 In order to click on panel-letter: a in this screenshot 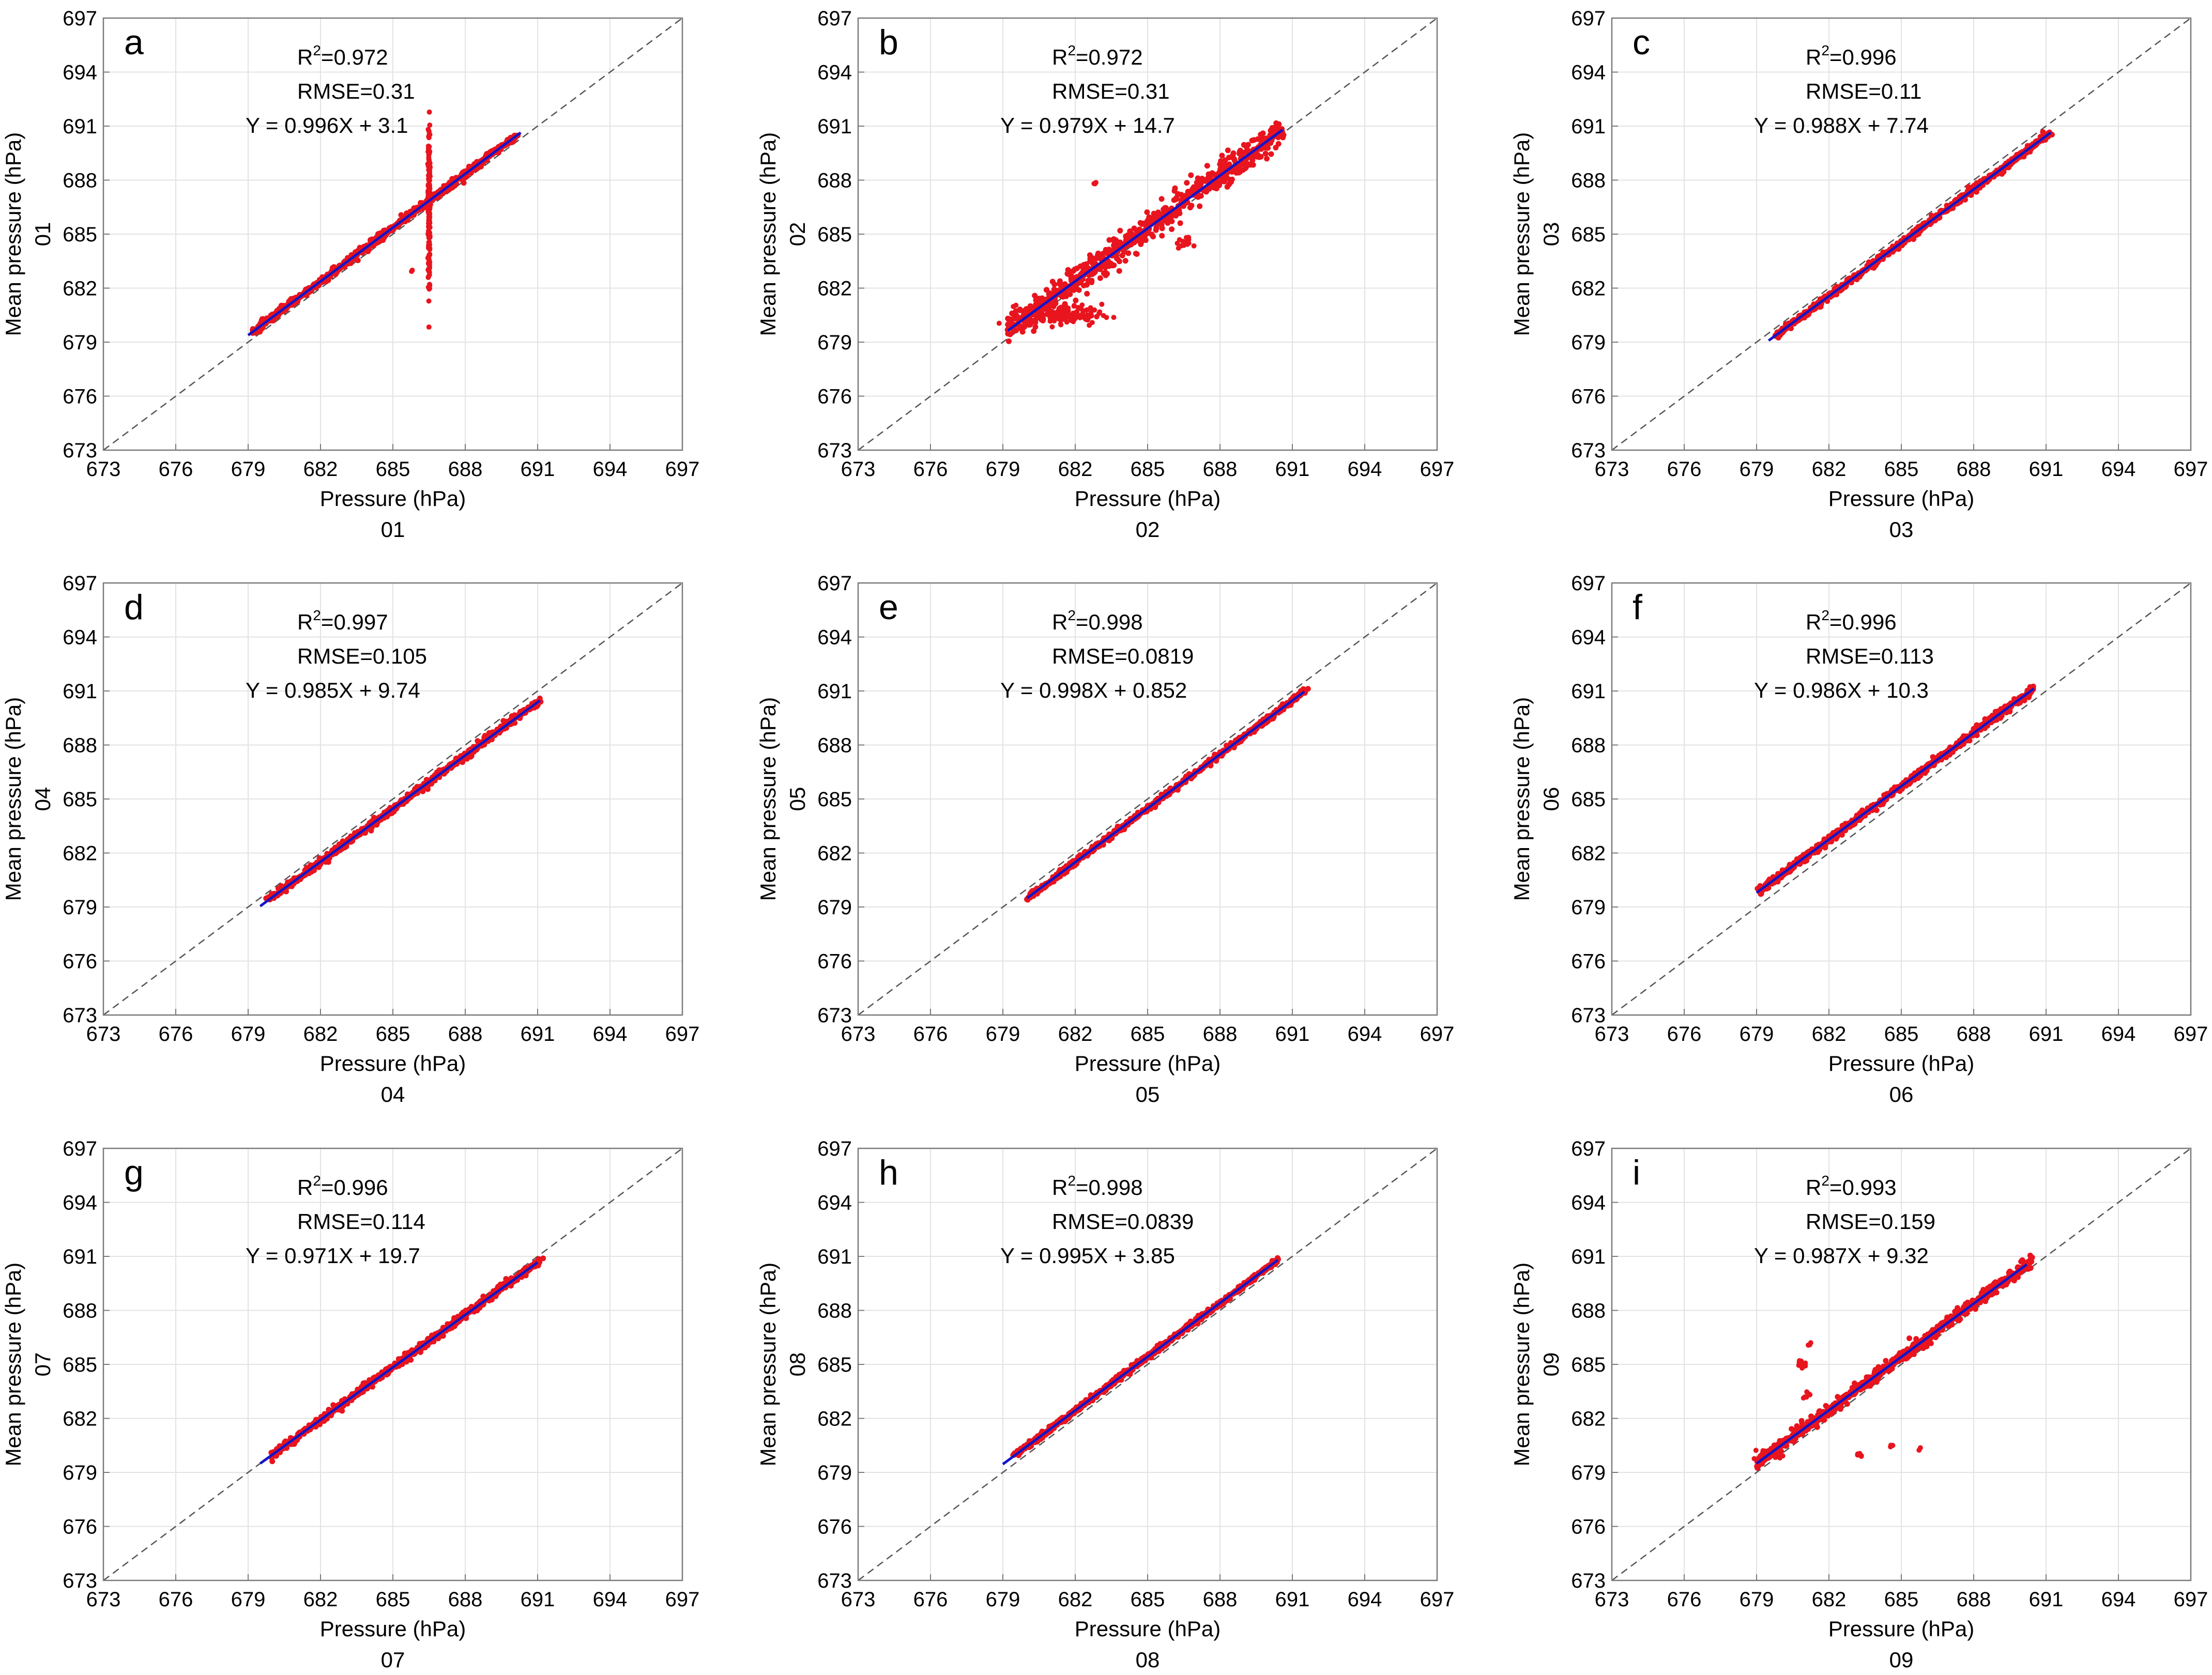, I will do `click(134, 42)`.